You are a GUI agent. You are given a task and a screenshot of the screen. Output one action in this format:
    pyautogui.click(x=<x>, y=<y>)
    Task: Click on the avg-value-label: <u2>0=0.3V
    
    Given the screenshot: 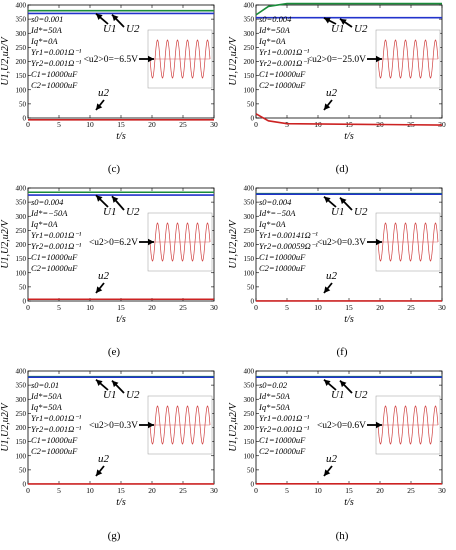 What is the action you would take?
    pyautogui.click(x=113, y=426)
    